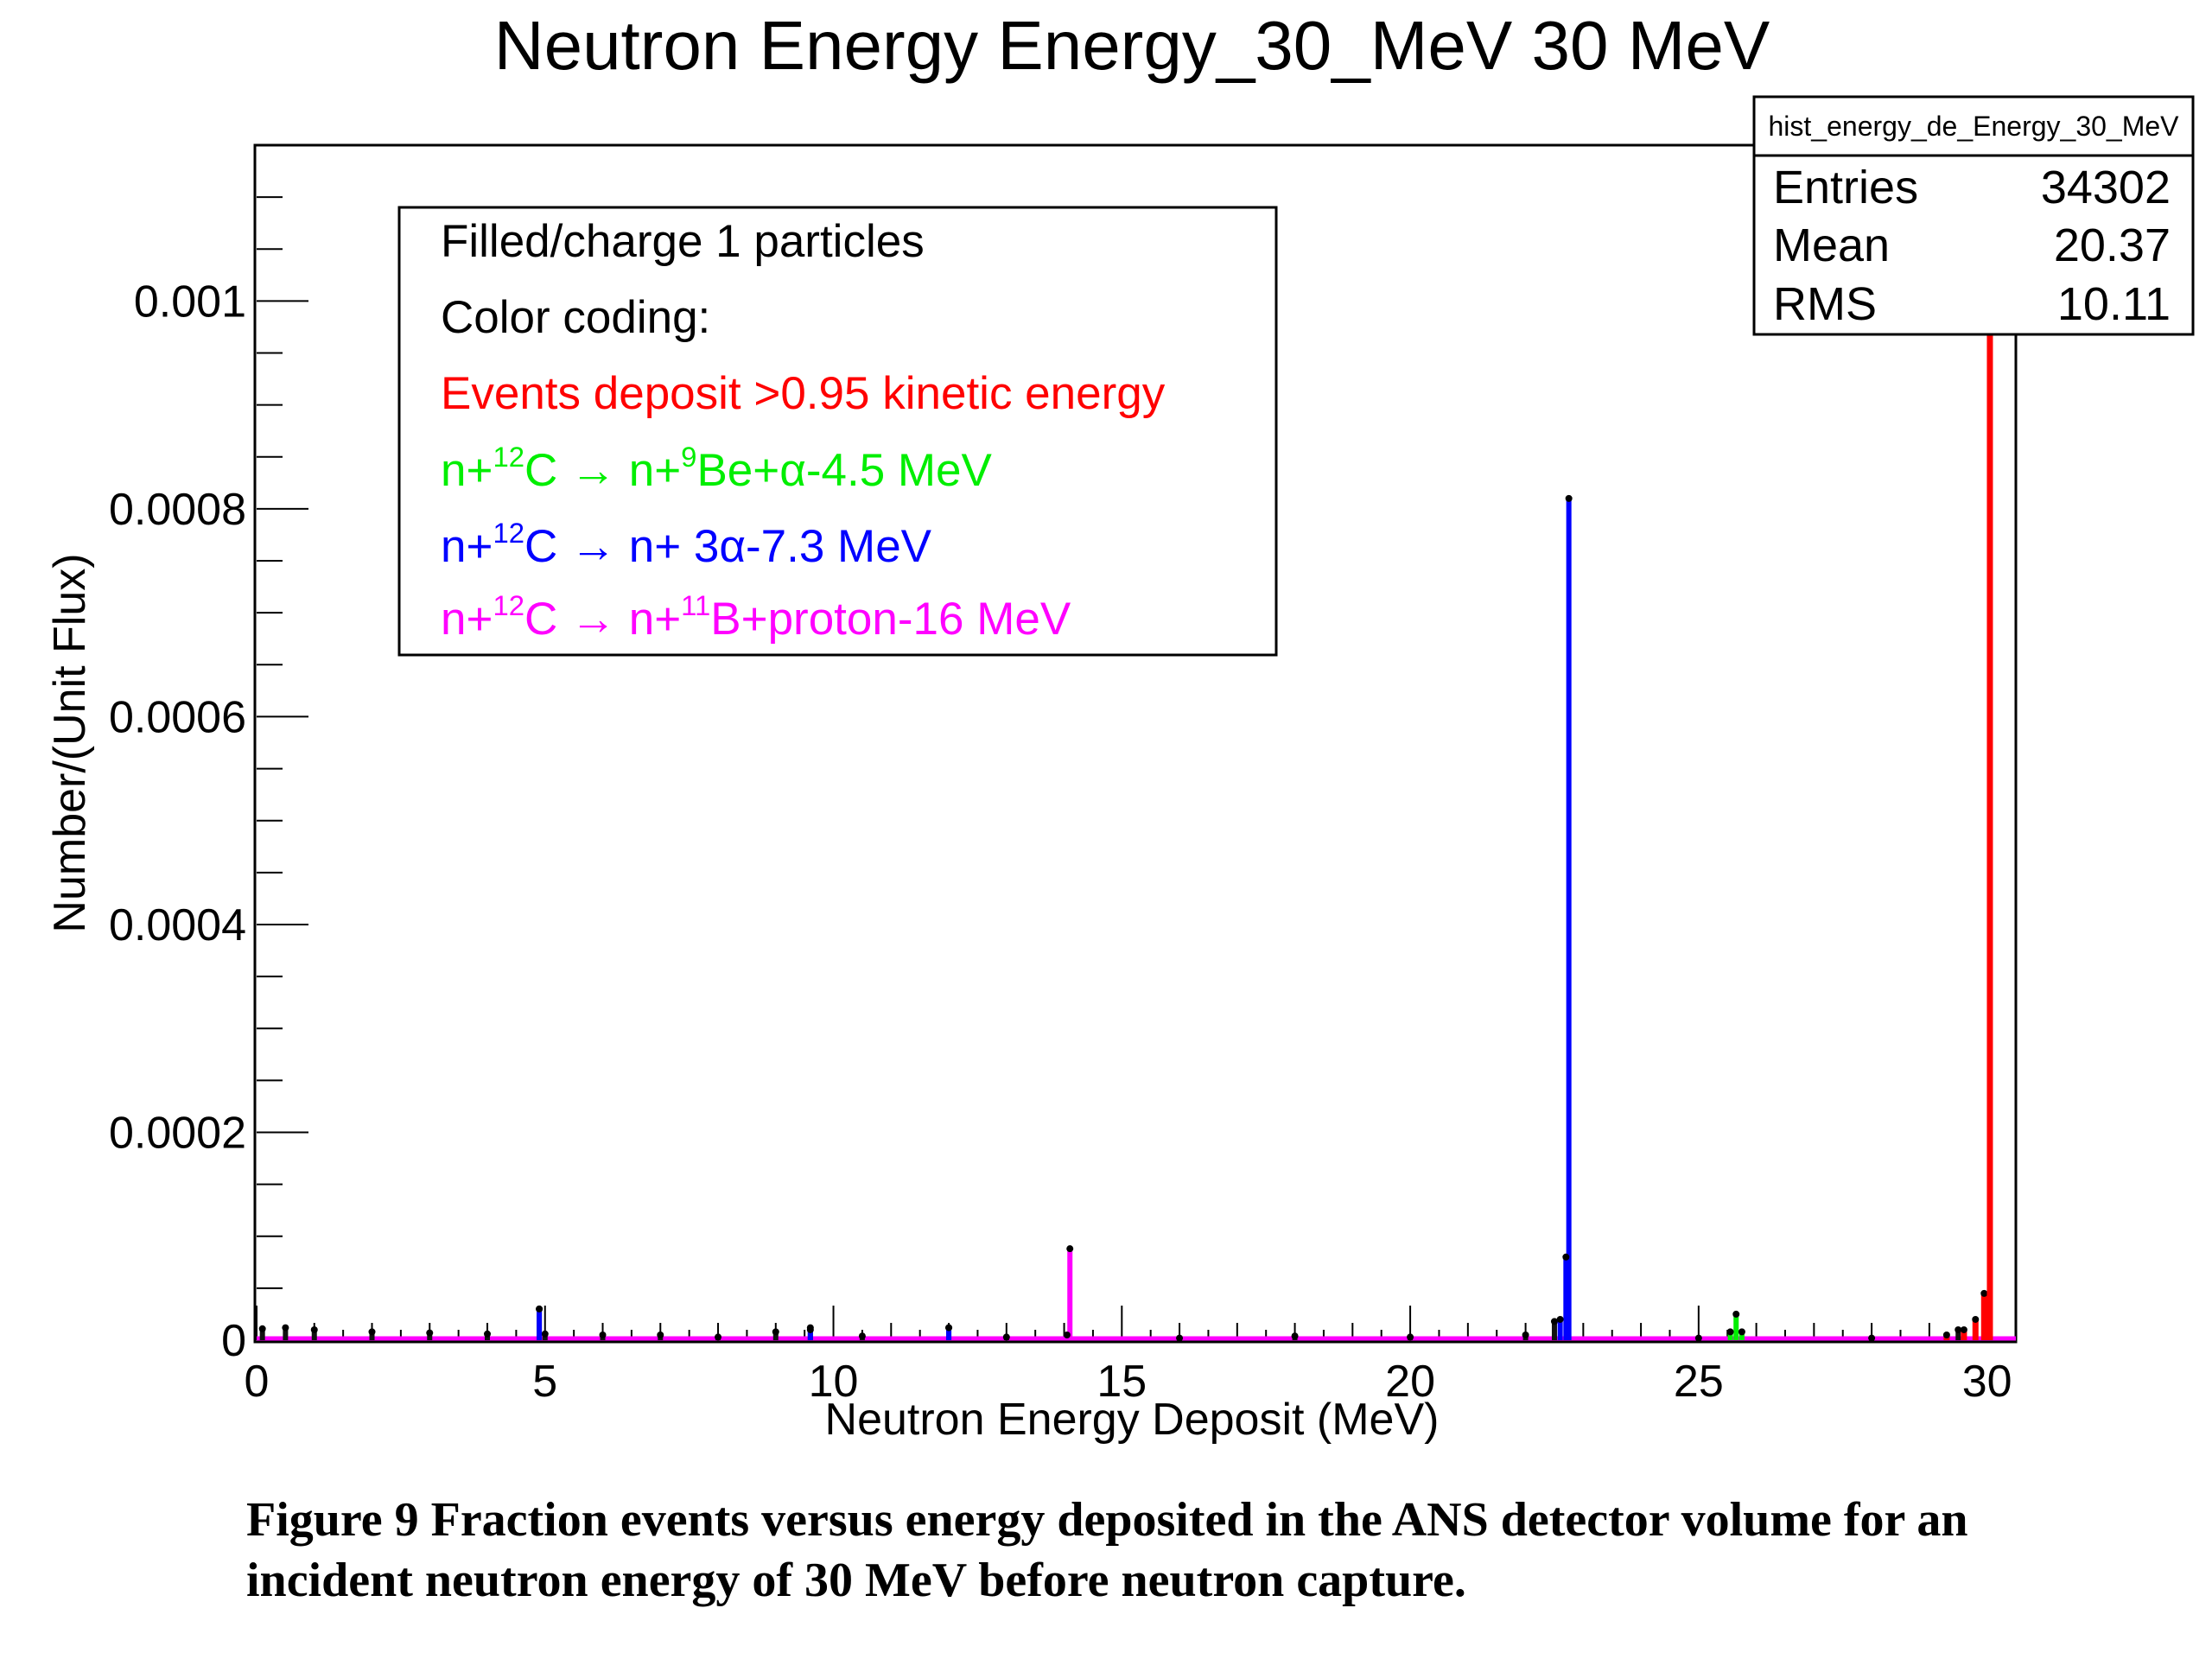 This screenshot has width=2212, height=1659. I want to click on stats-box-name: hist_energy_de_Energy_30_MeV, so click(1974, 126).